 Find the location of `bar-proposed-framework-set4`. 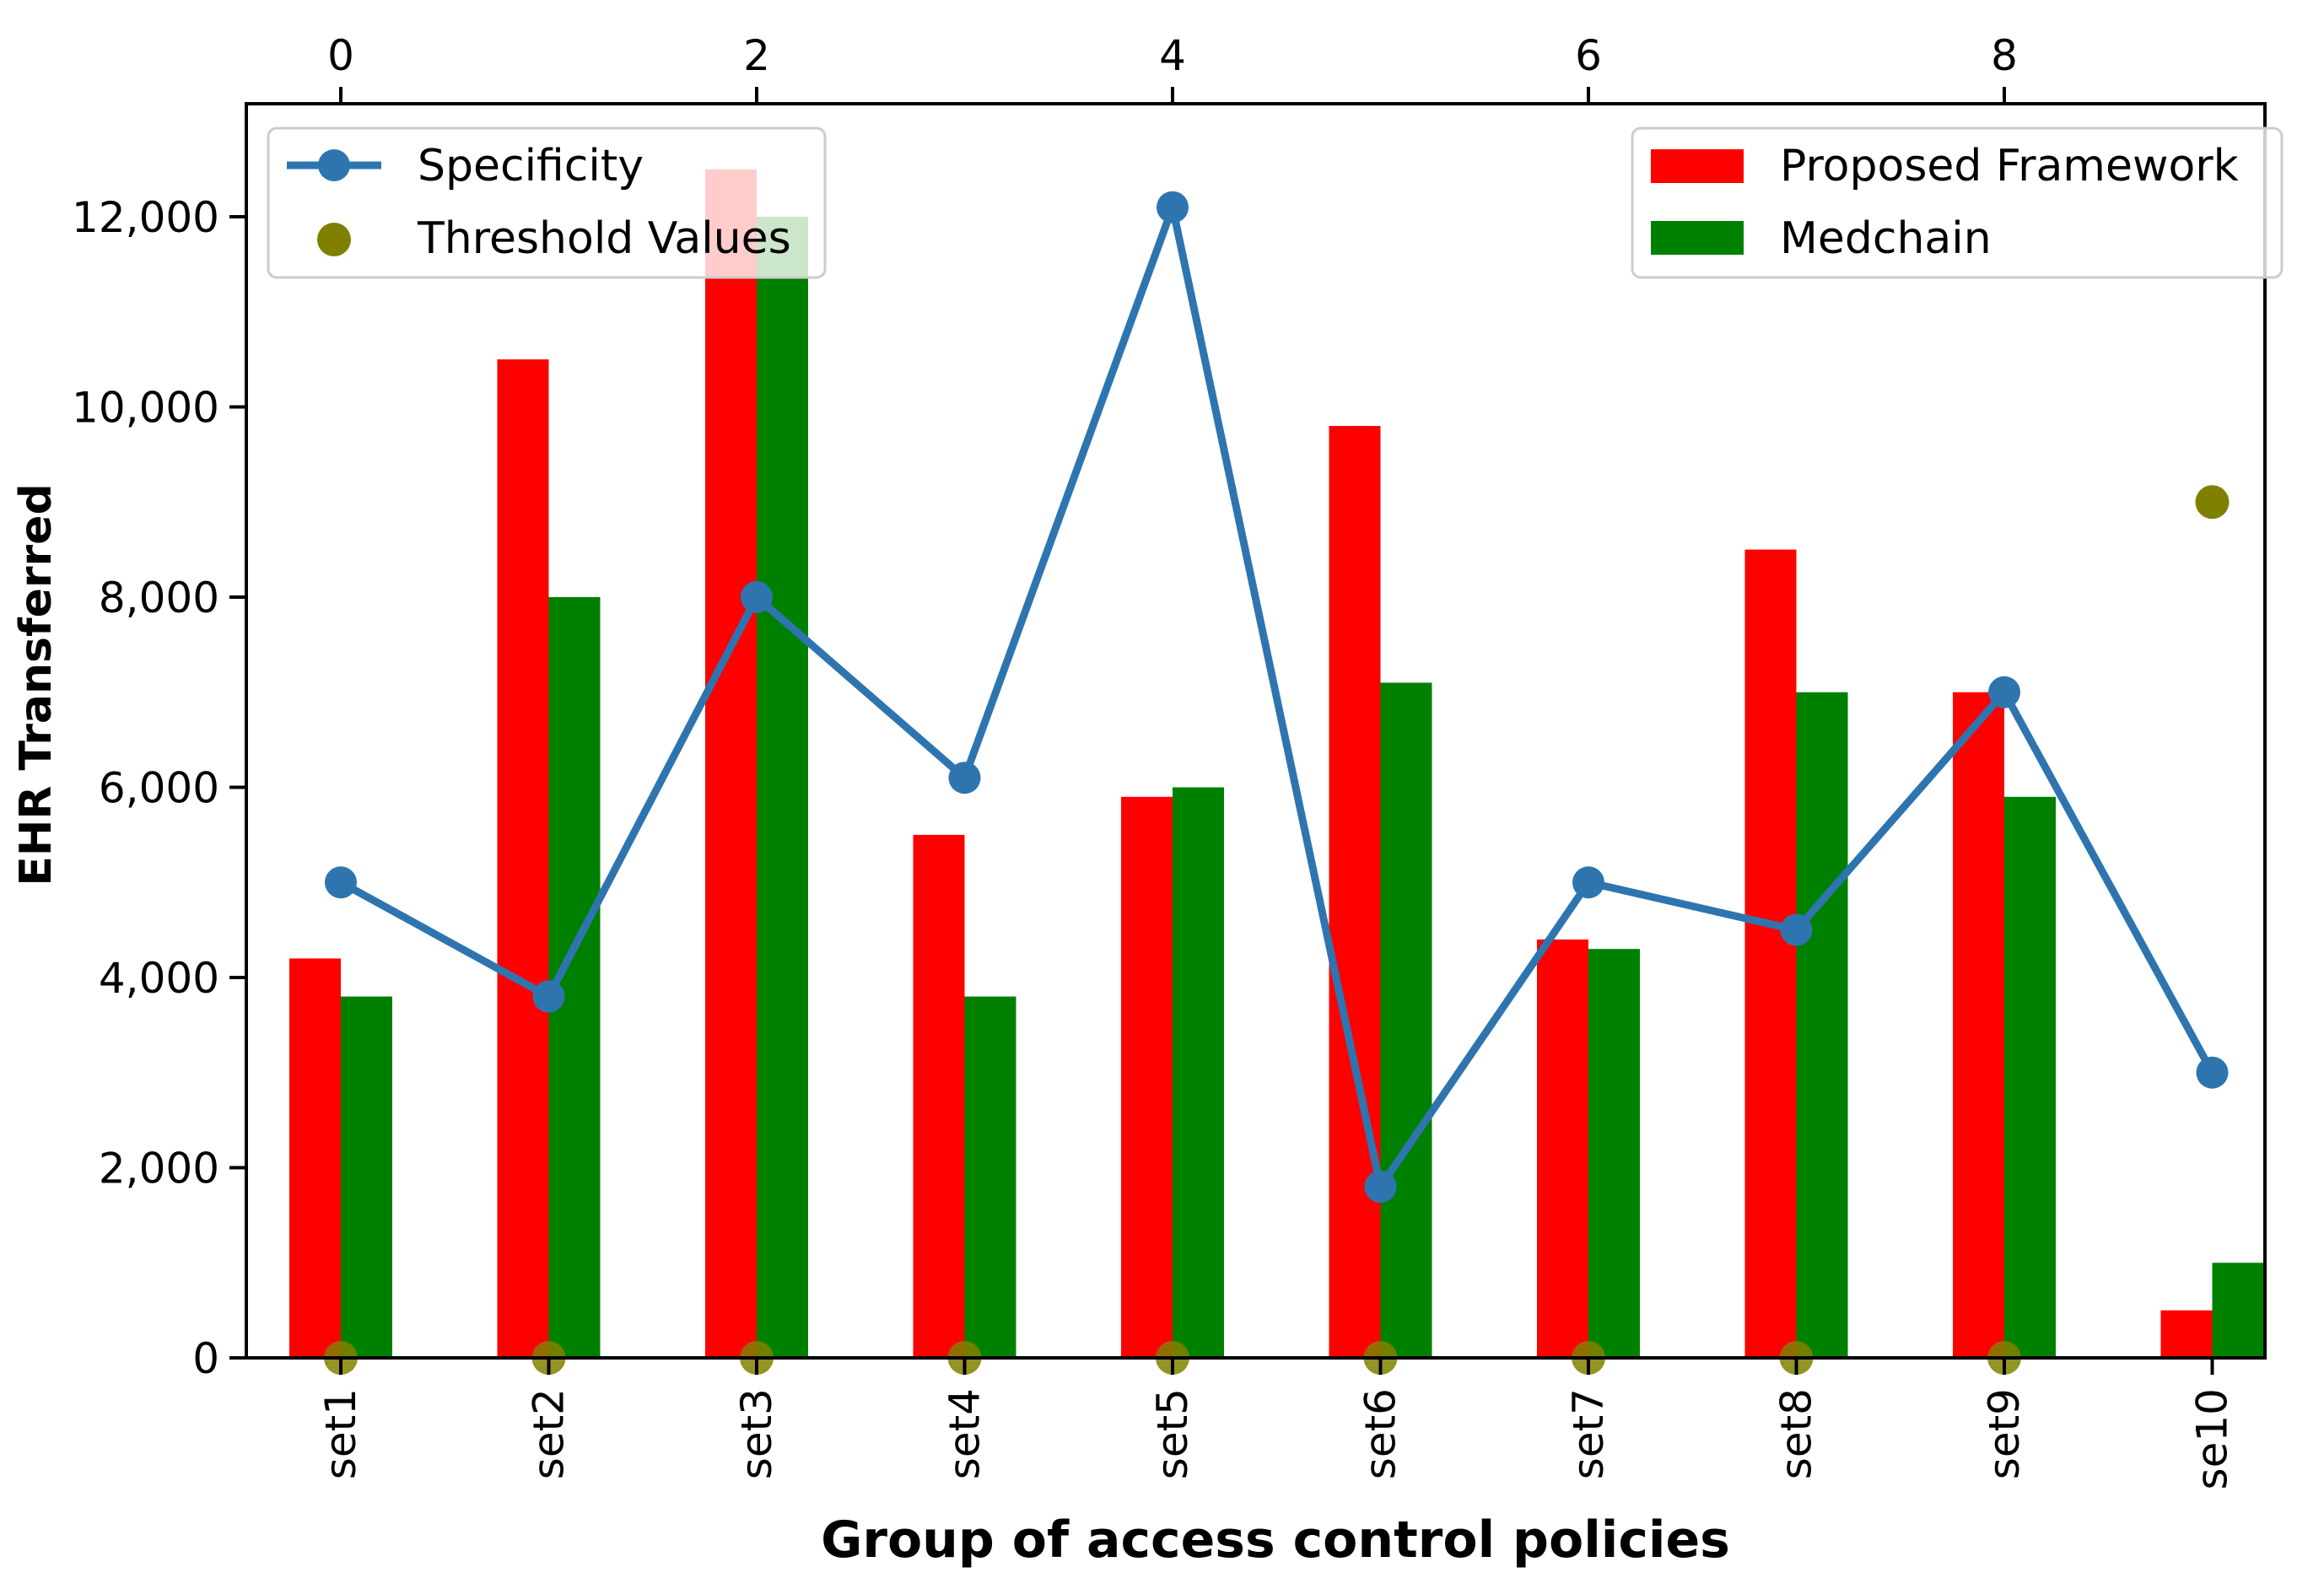

bar-proposed-framework-set4 is located at coordinates (939, 1096).